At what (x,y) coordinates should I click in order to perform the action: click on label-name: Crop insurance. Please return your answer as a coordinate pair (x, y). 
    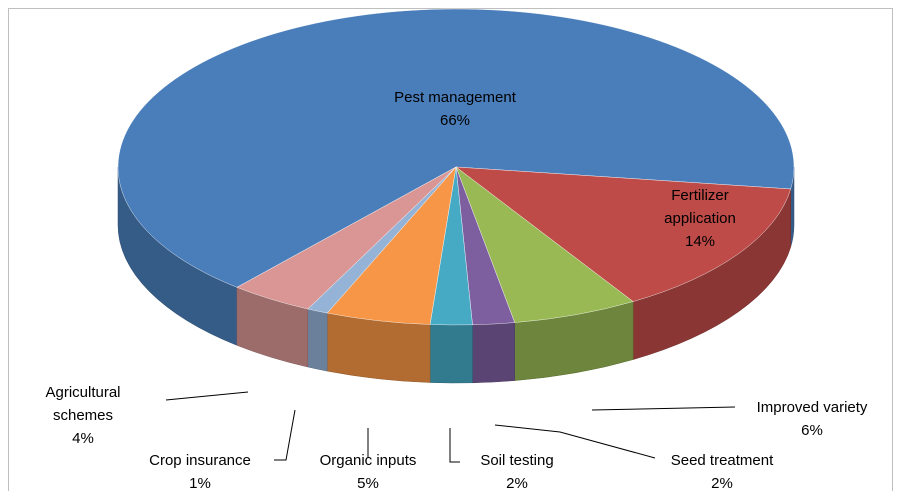
    Looking at the image, I should click on (200, 460).